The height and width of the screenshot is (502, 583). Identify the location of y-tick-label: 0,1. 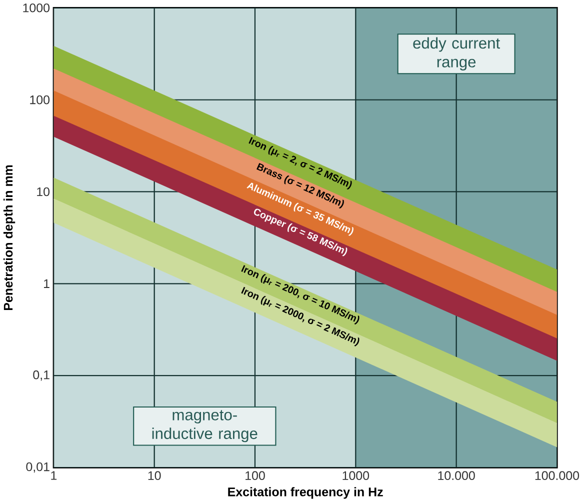
(41, 375).